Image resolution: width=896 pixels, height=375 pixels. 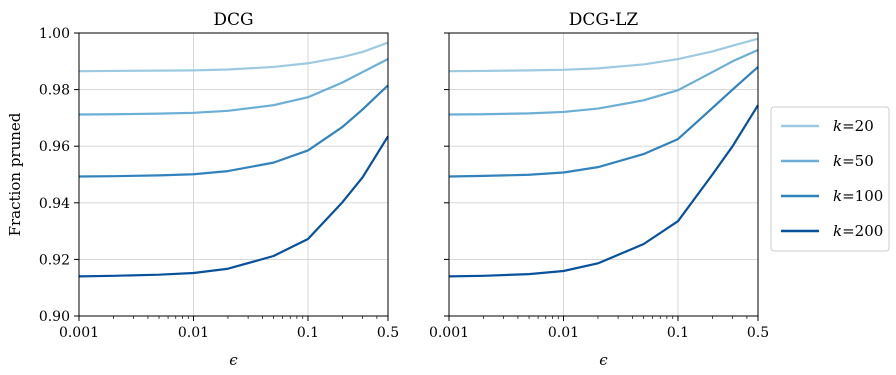 What do you see at coordinates (858, 196) in the screenshot?
I see `legend-label: k=100` at bounding box center [858, 196].